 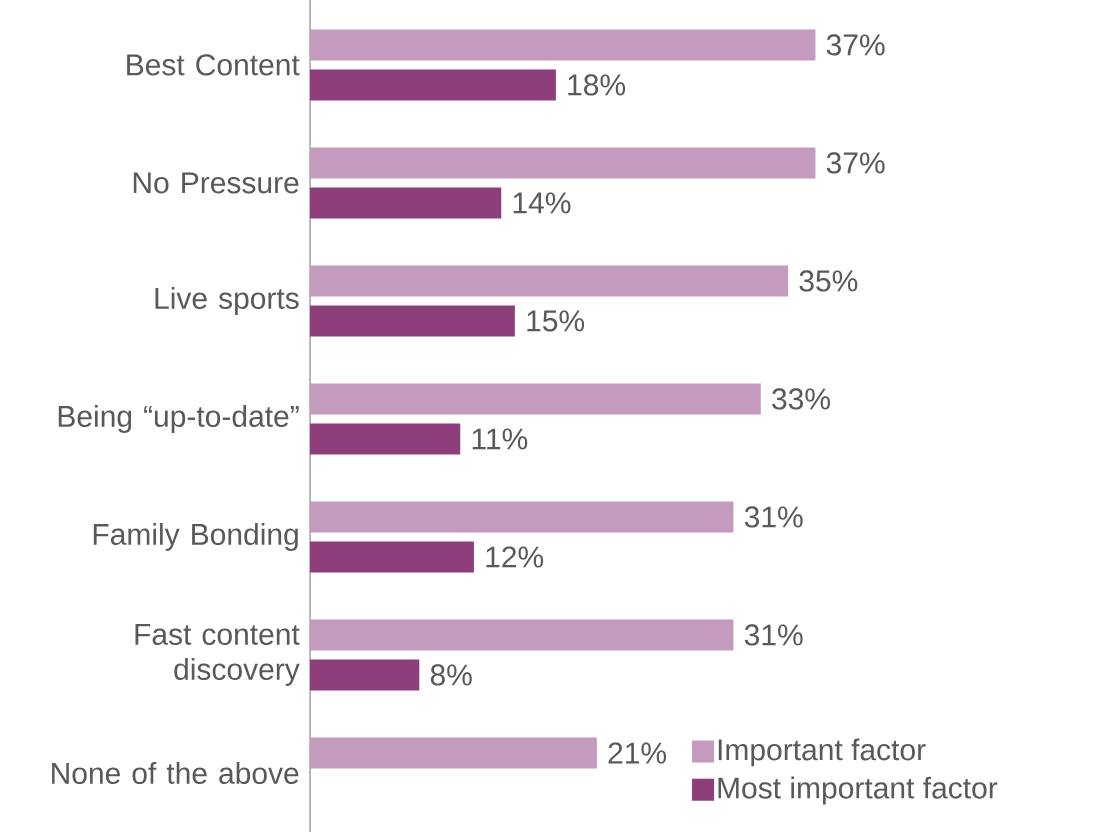 What do you see at coordinates (217, 655) in the screenshot?
I see `y-tick-label: Fast content discovery` at bounding box center [217, 655].